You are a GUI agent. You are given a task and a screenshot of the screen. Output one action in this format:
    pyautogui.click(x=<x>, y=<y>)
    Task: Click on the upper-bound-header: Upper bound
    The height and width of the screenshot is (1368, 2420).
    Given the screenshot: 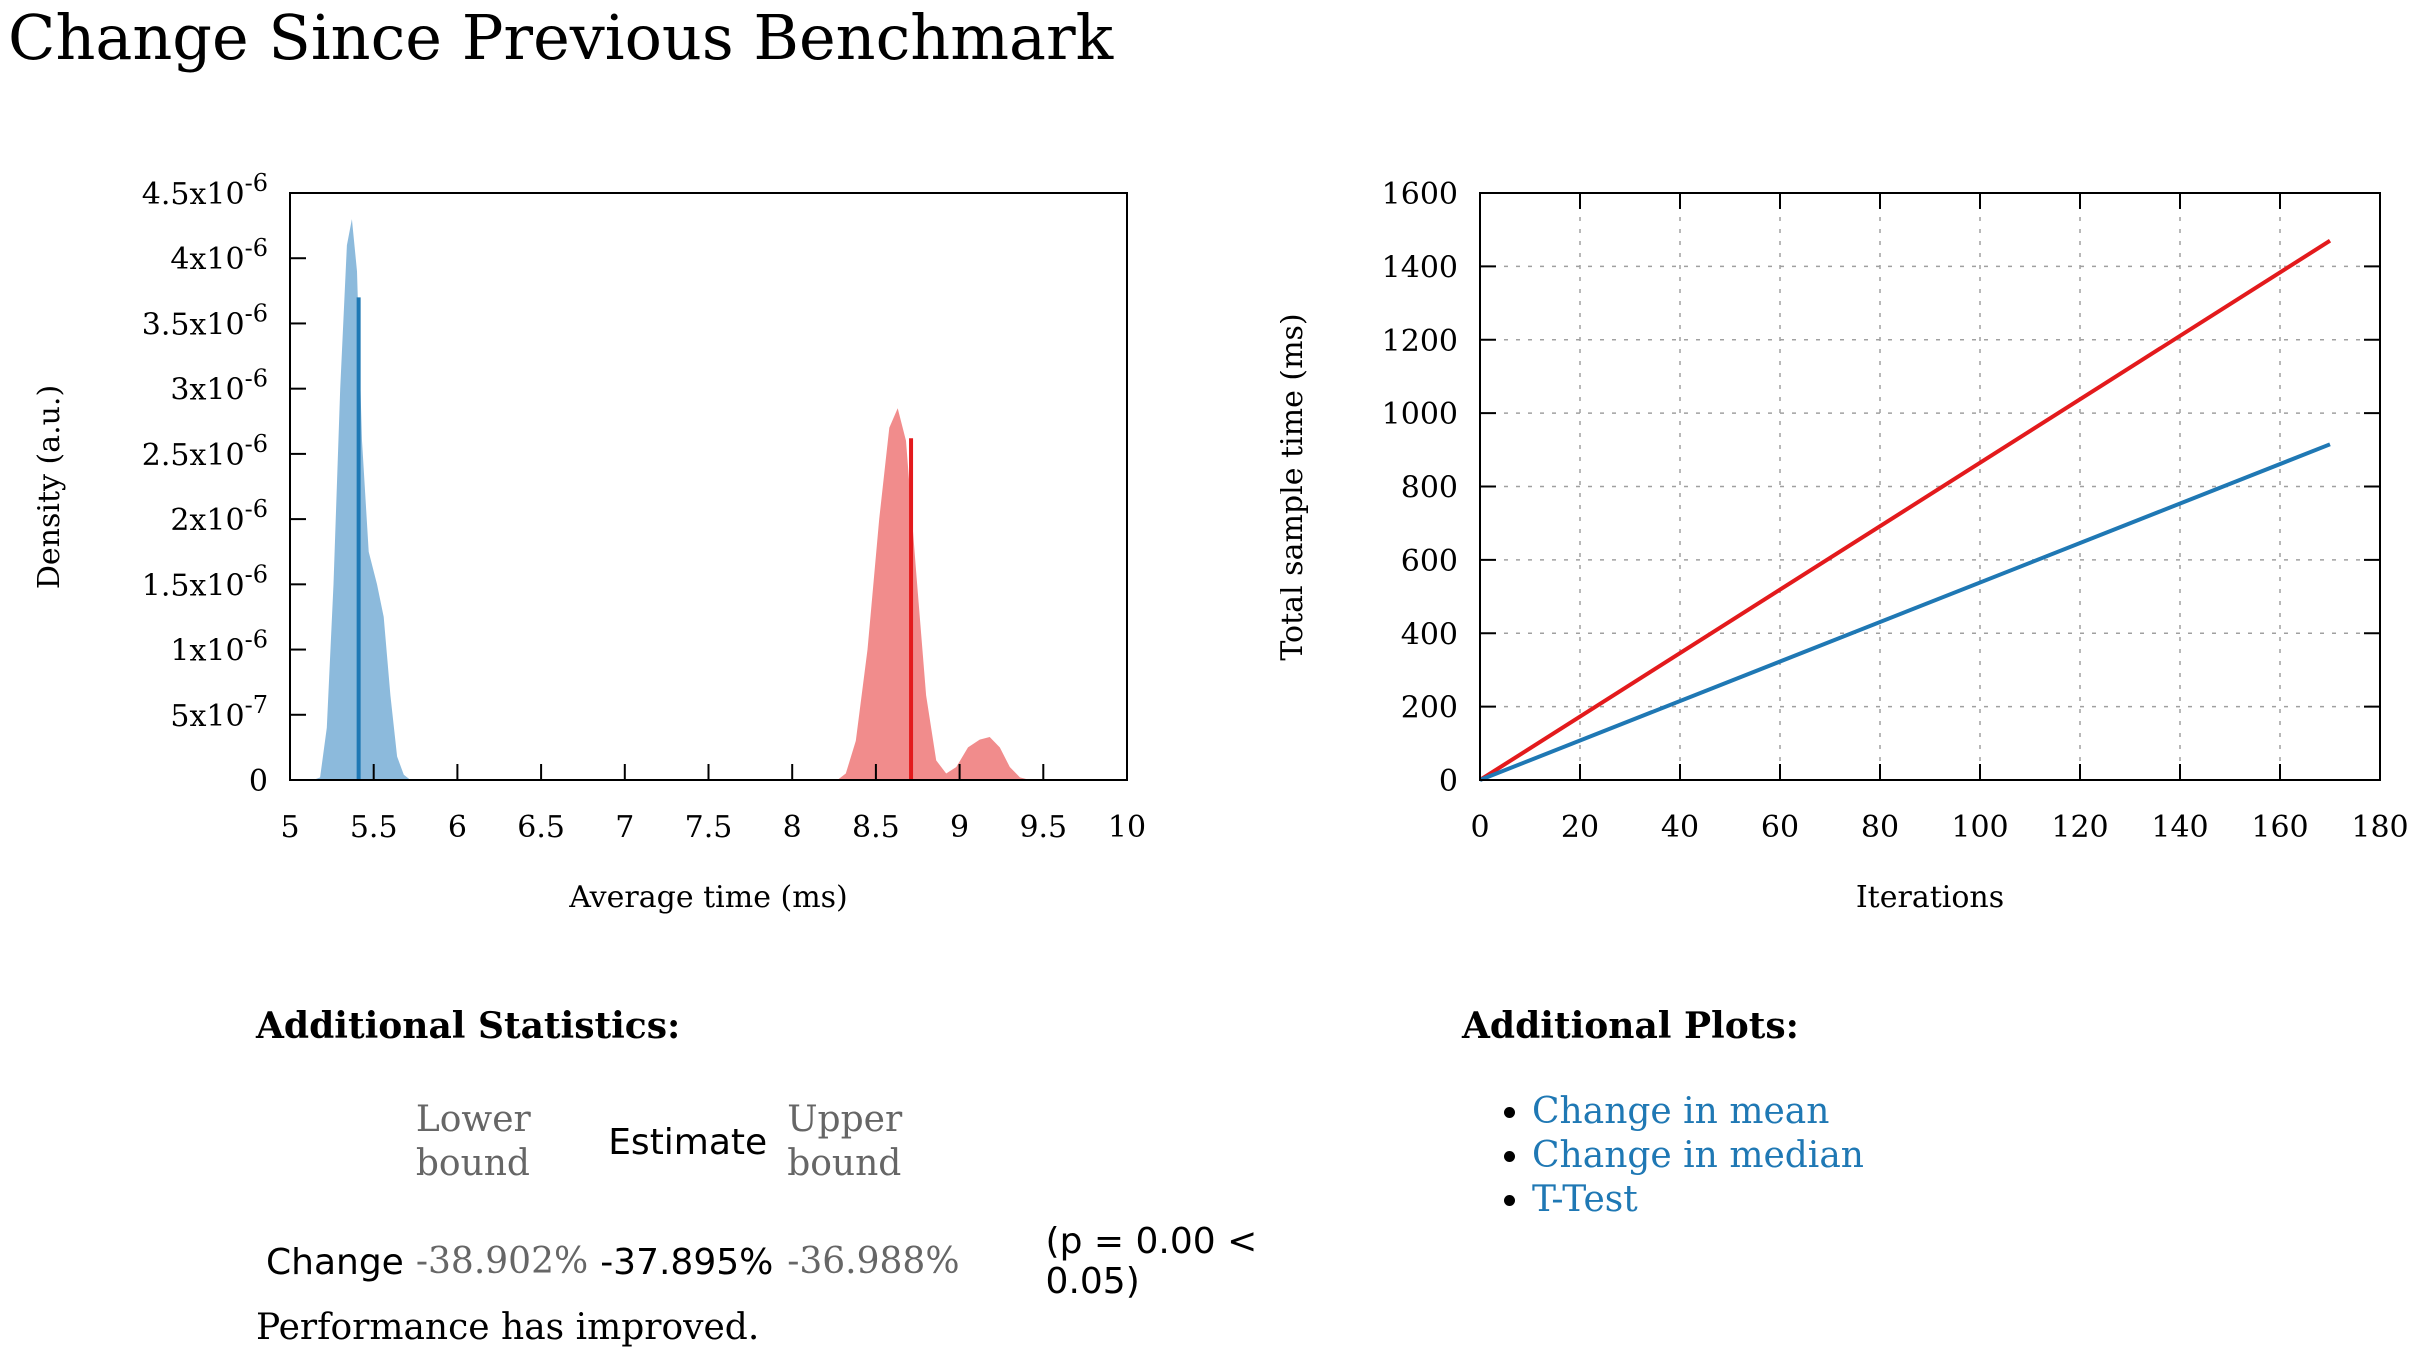 What is the action you would take?
    pyautogui.click(x=845, y=1141)
    